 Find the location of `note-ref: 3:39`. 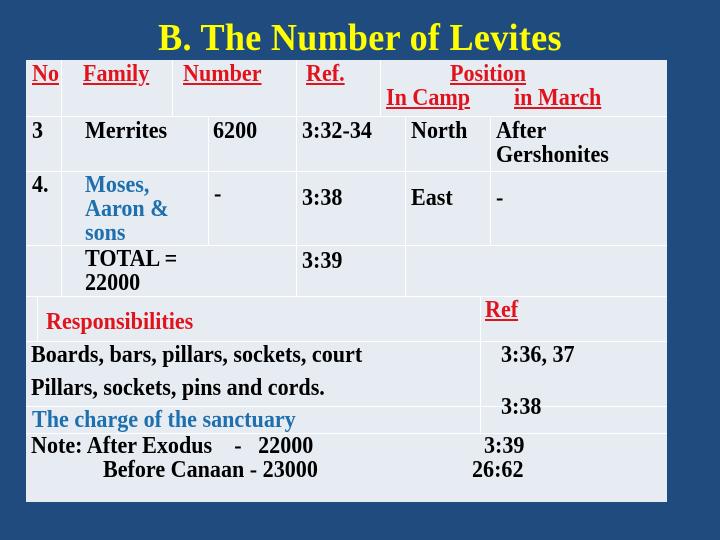

note-ref: 3:39 is located at coordinates (504, 446).